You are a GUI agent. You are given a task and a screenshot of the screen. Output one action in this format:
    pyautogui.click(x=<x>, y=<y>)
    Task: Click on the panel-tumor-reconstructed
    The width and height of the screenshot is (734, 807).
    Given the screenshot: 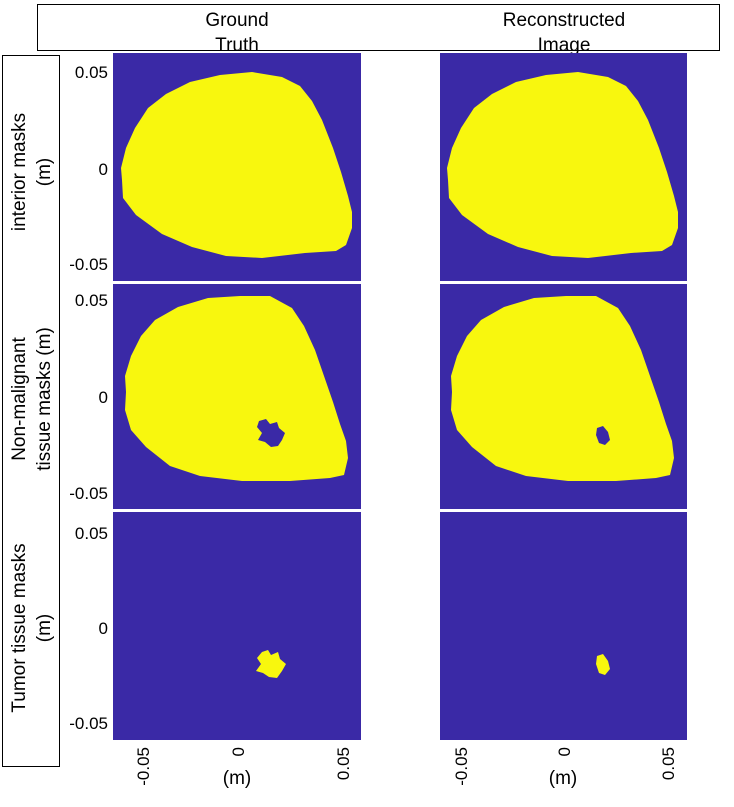 What is the action you would take?
    pyautogui.click(x=563, y=626)
    